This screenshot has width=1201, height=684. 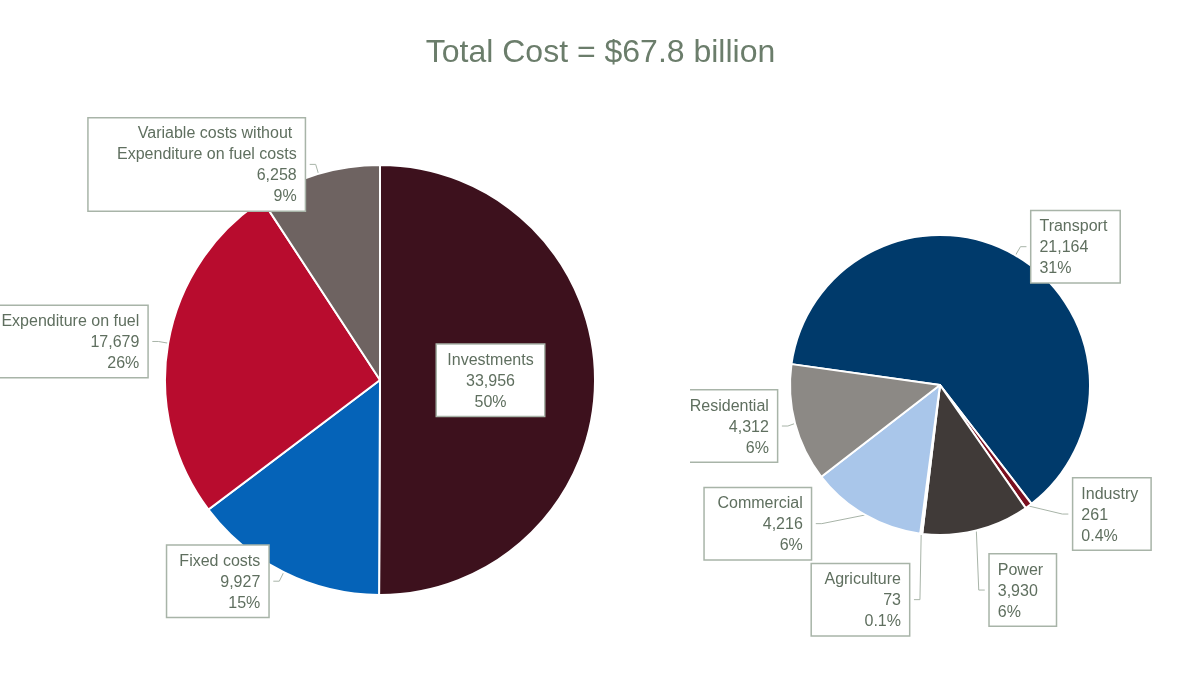 What do you see at coordinates (115, 351) in the screenshot?
I see `data-label: 17,679 26%` at bounding box center [115, 351].